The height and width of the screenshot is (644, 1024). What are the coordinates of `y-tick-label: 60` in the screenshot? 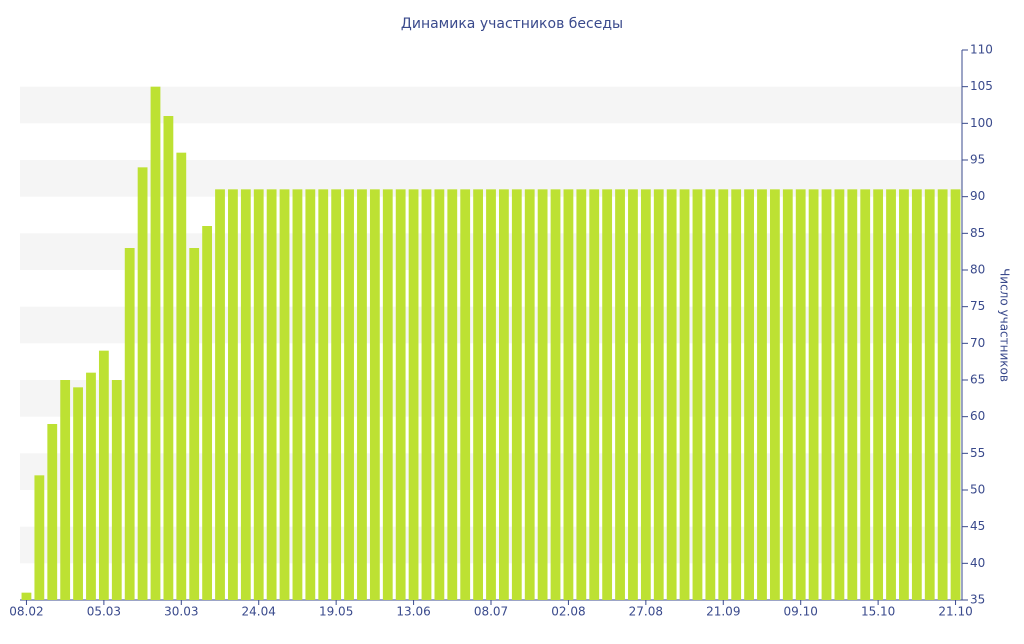 It's located at (977, 416).